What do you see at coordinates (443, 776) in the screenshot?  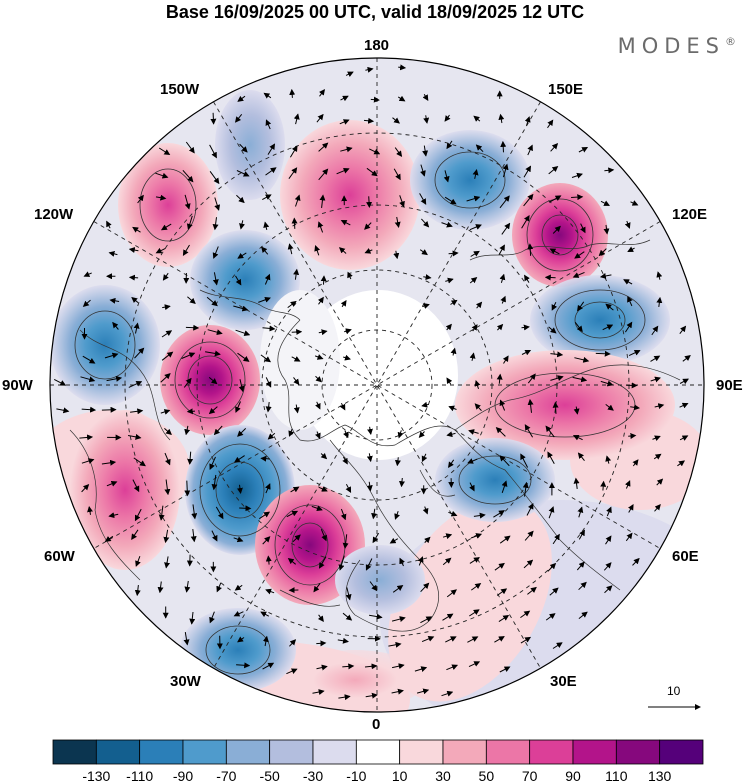 I see `colorbar-tick-label: 30` at bounding box center [443, 776].